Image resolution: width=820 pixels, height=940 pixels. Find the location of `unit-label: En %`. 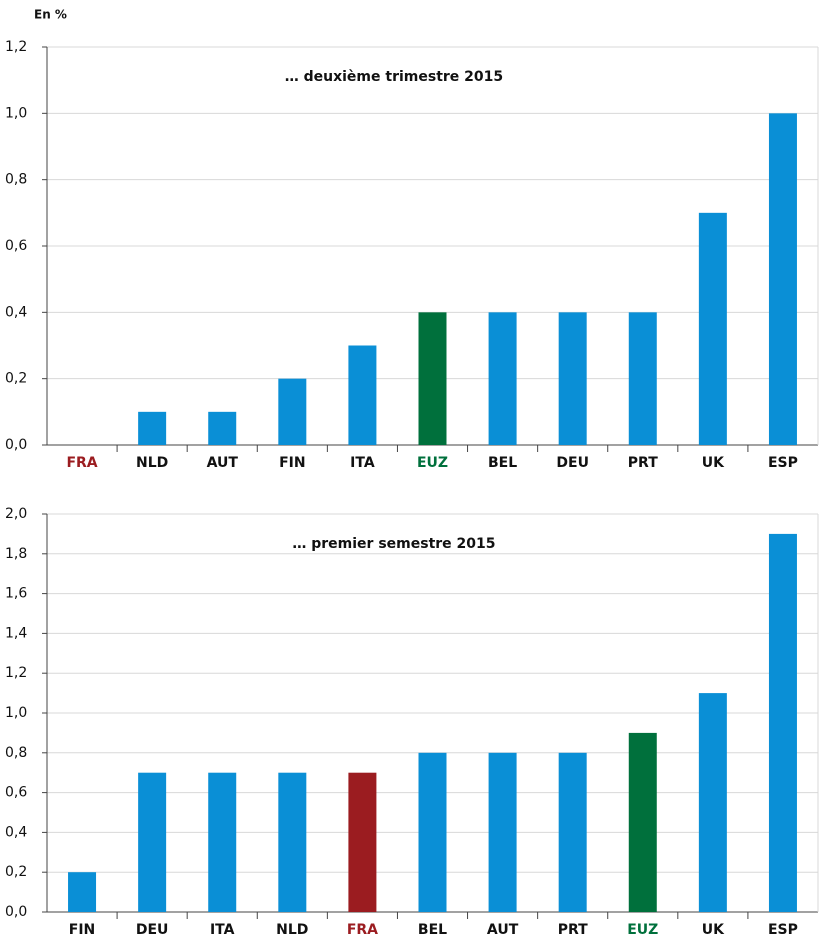

unit-label: En % is located at coordinates (50, 15).